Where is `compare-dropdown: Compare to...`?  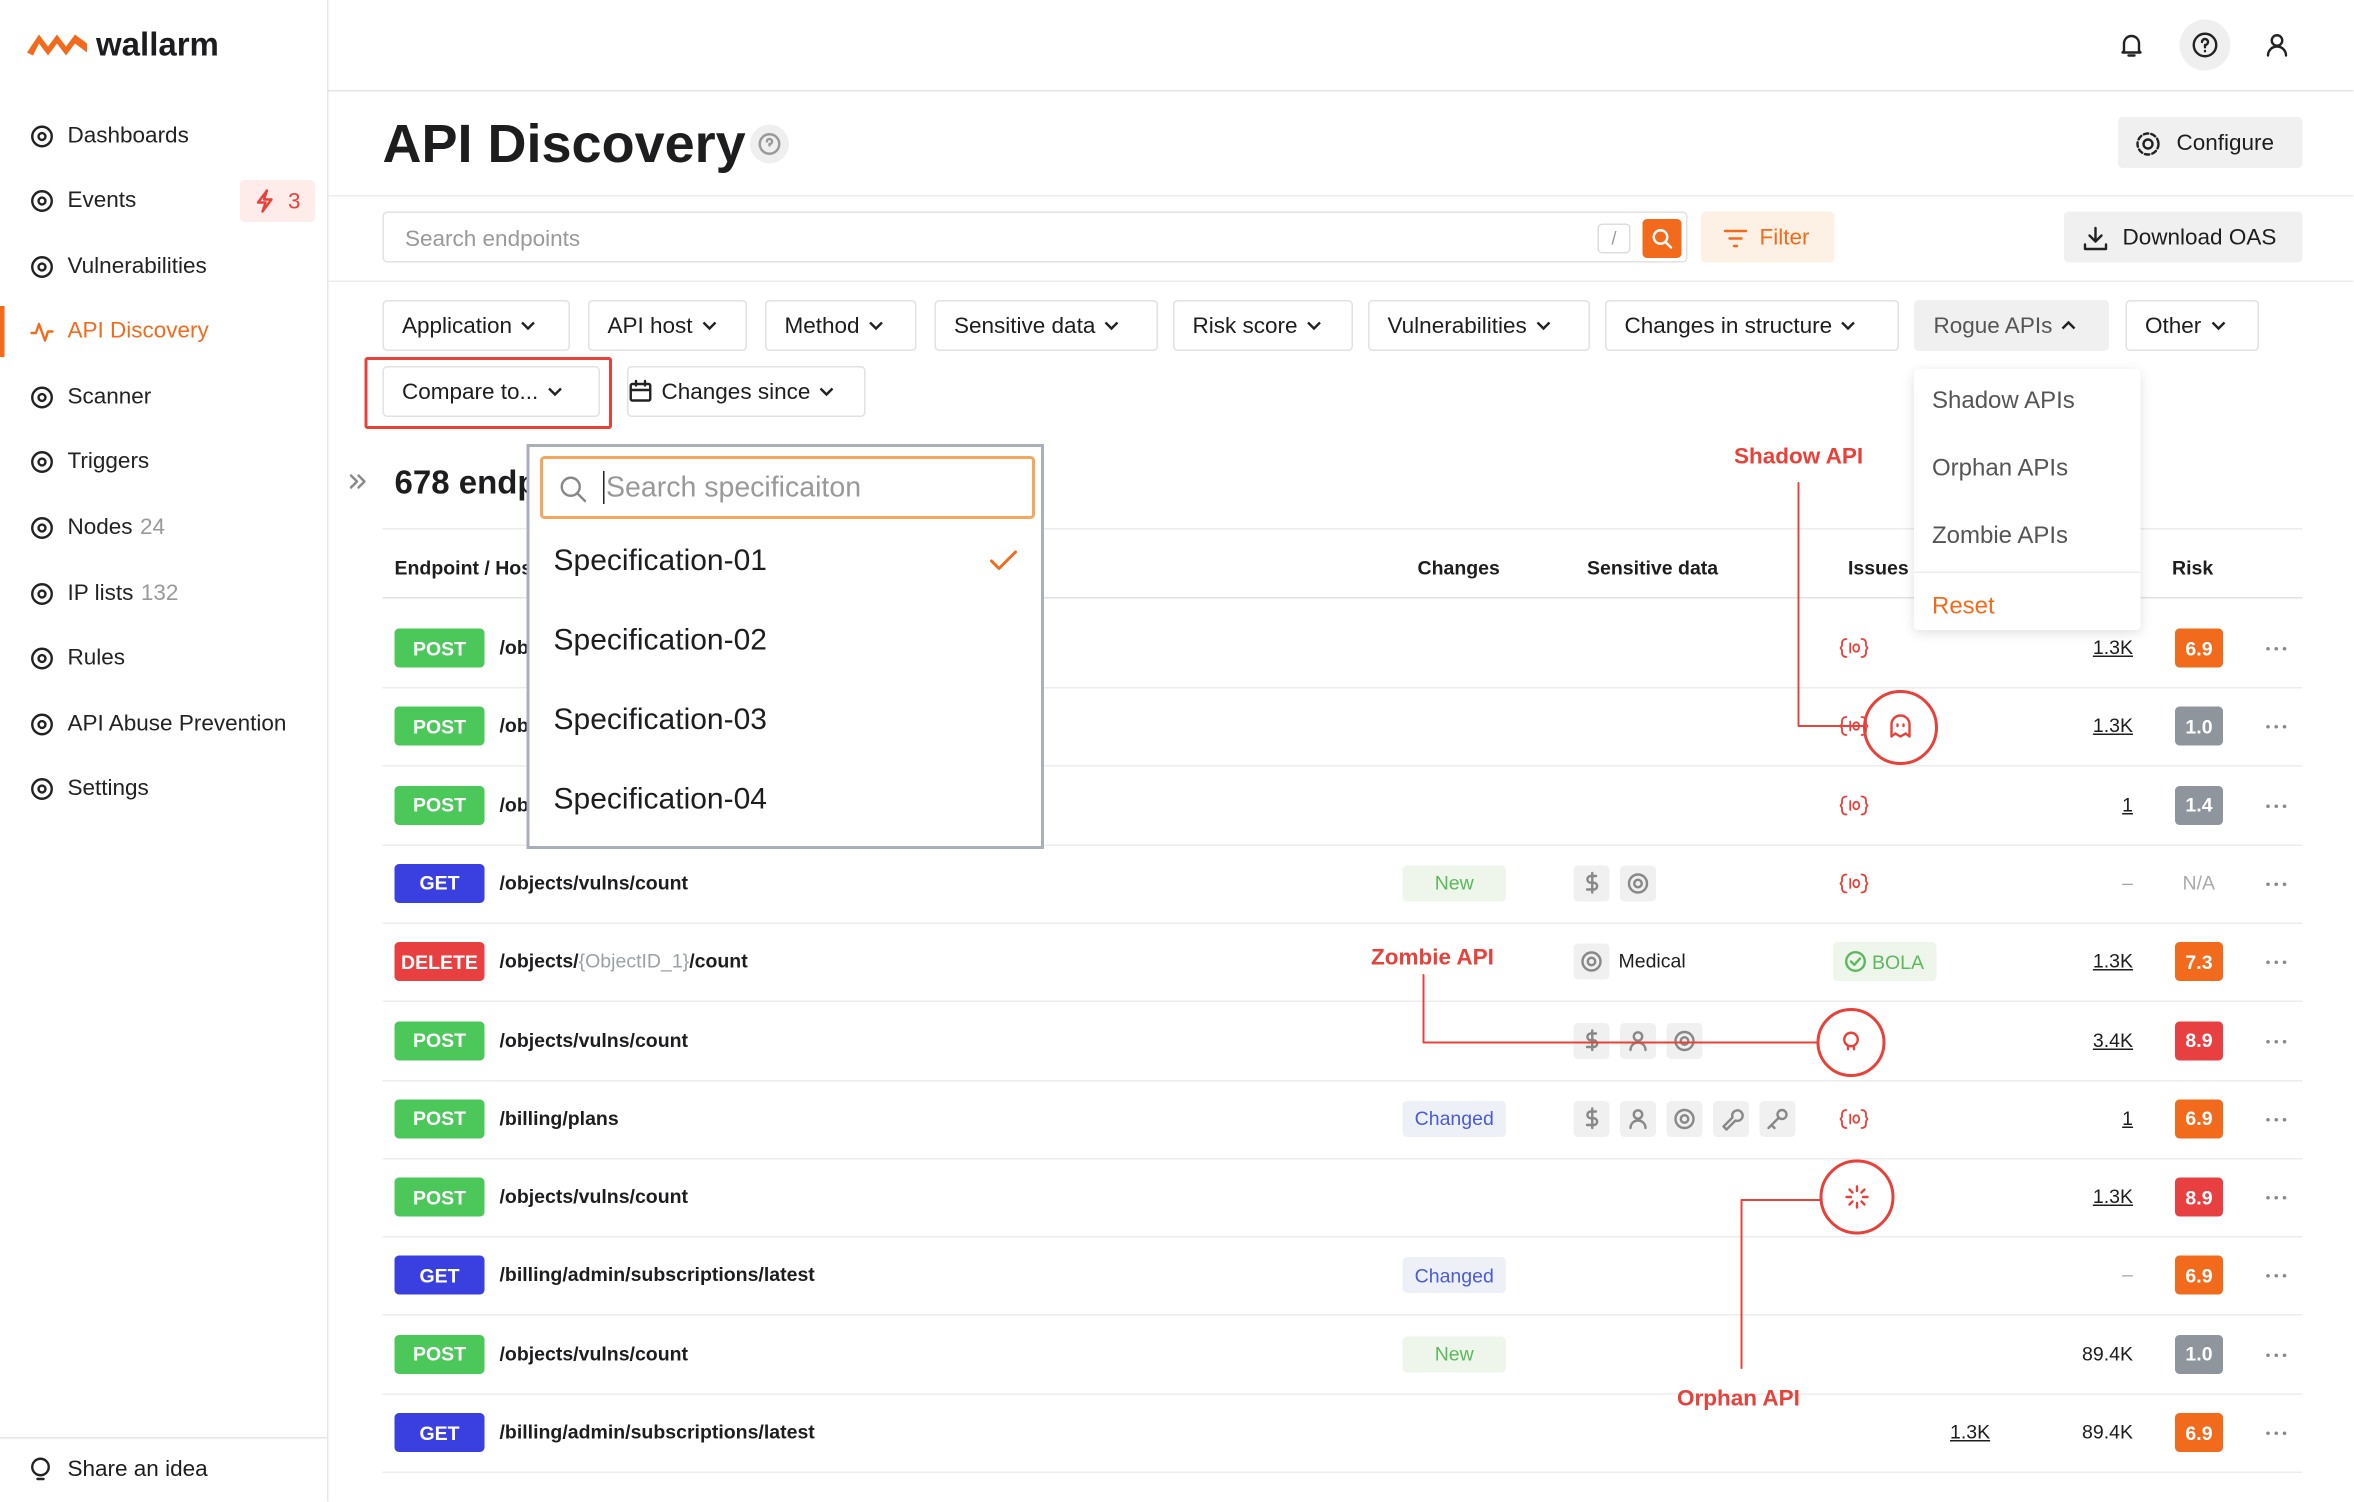
compare-dropdown: Compare to... is located at coordinates (491, 391).